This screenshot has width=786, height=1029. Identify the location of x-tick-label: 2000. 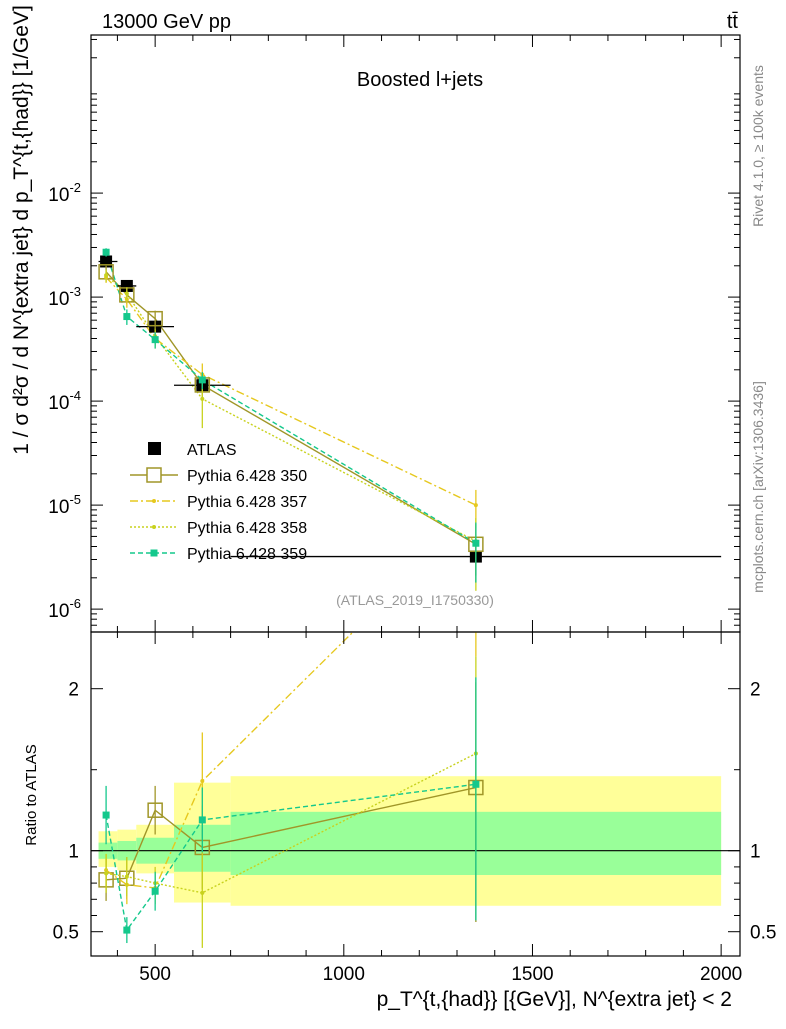
(721, 974).